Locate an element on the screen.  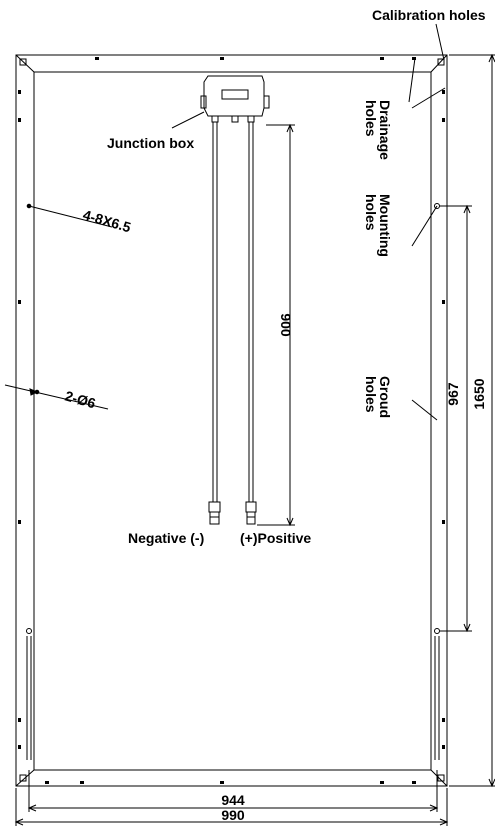
dimension-mounting-spacing is located at coordinates (456, 418).